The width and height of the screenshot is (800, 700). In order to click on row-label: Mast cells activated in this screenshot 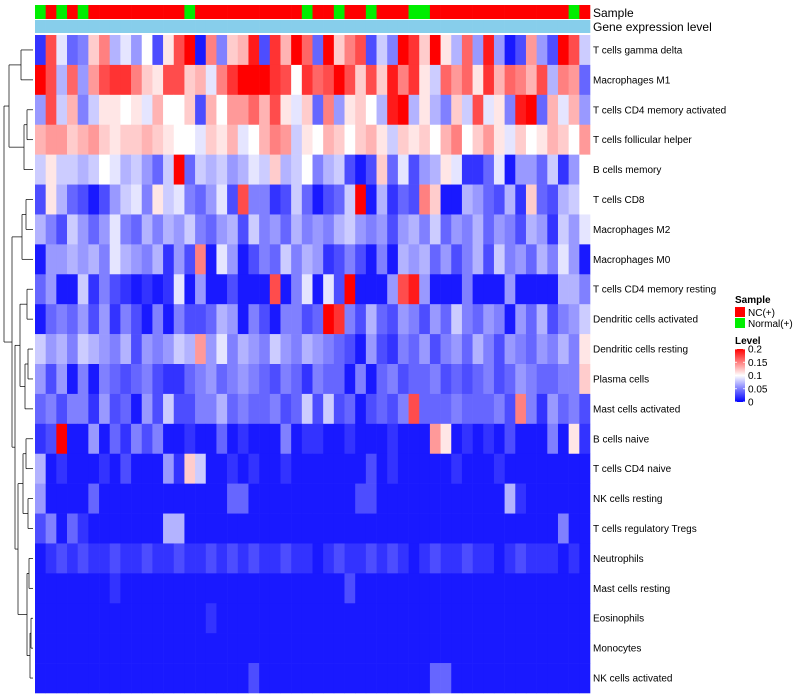, I will do `click(636, 409)`.